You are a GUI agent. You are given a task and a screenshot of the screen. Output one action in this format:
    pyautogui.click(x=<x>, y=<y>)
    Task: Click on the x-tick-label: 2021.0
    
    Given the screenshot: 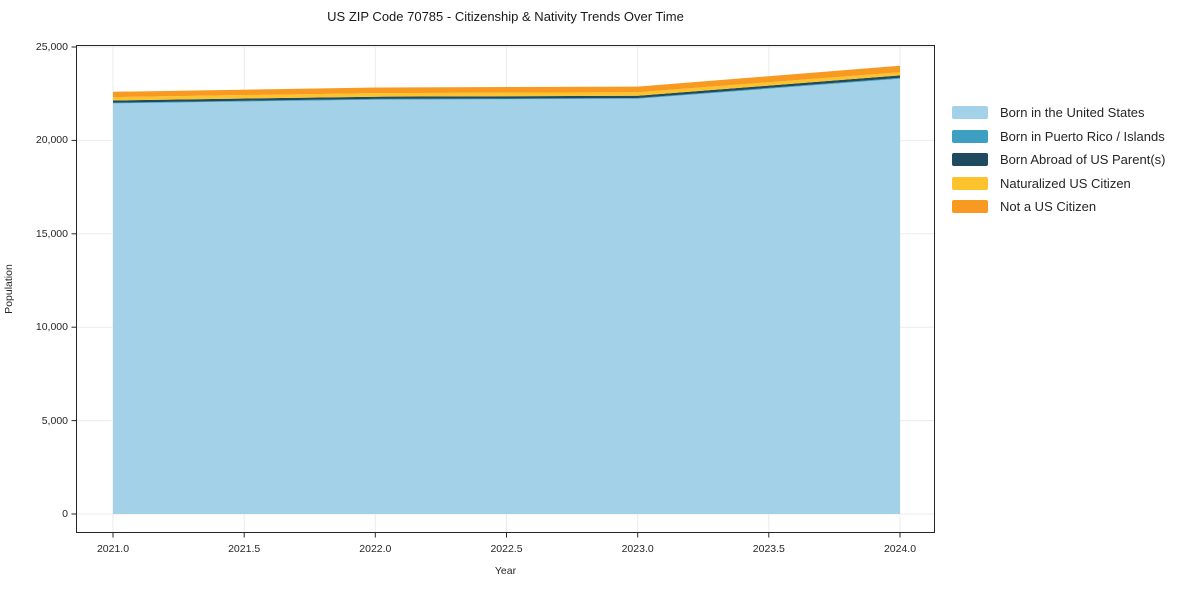 What is the action you would take?
    pyautogui.click(x=113, y=549)
    